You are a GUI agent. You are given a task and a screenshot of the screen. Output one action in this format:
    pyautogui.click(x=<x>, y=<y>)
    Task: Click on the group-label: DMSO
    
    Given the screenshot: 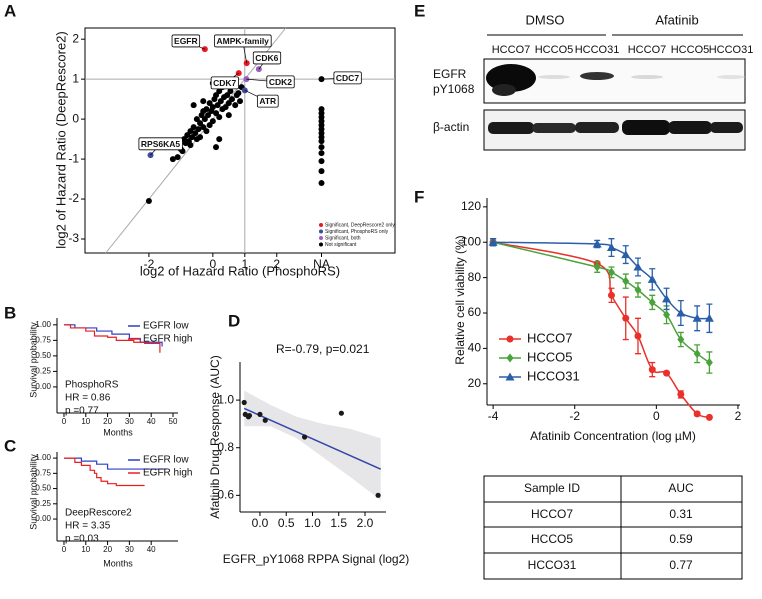 What is the action you would take?
    pyautogui.click(x=545, y=19)
    